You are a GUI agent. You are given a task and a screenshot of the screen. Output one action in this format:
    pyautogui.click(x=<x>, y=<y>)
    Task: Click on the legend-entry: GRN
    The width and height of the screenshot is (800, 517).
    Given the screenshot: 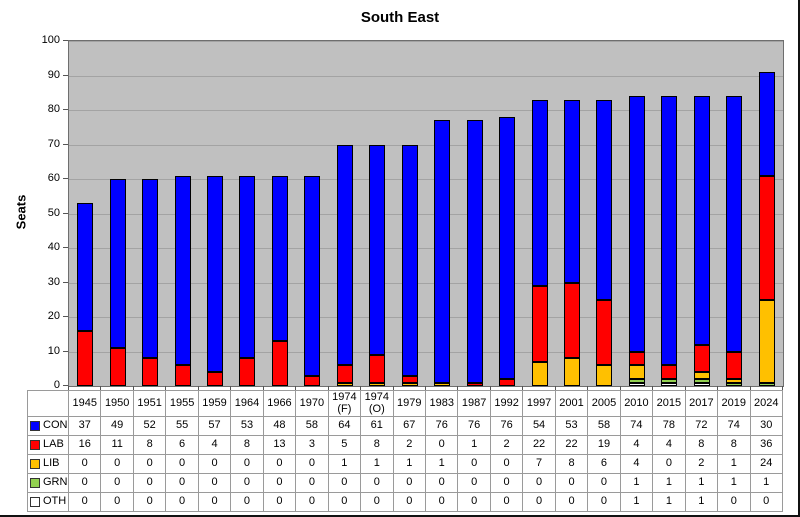 What is the action you would take?
    pyautogui.click(x=48, y=482)
    